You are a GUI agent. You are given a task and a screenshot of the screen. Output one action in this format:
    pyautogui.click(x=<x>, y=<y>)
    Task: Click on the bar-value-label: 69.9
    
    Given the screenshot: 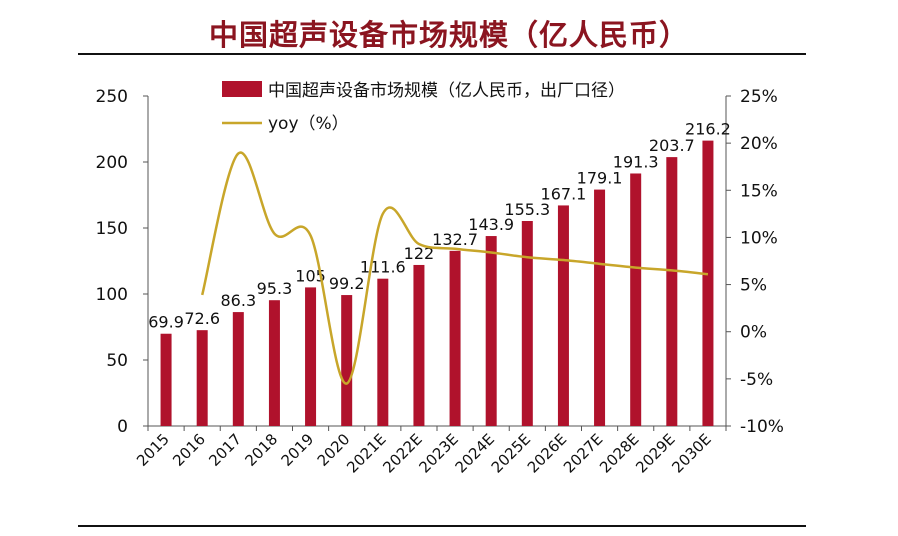 What is the action you would take?
    pyautogui.click(x=166, y=322)
    